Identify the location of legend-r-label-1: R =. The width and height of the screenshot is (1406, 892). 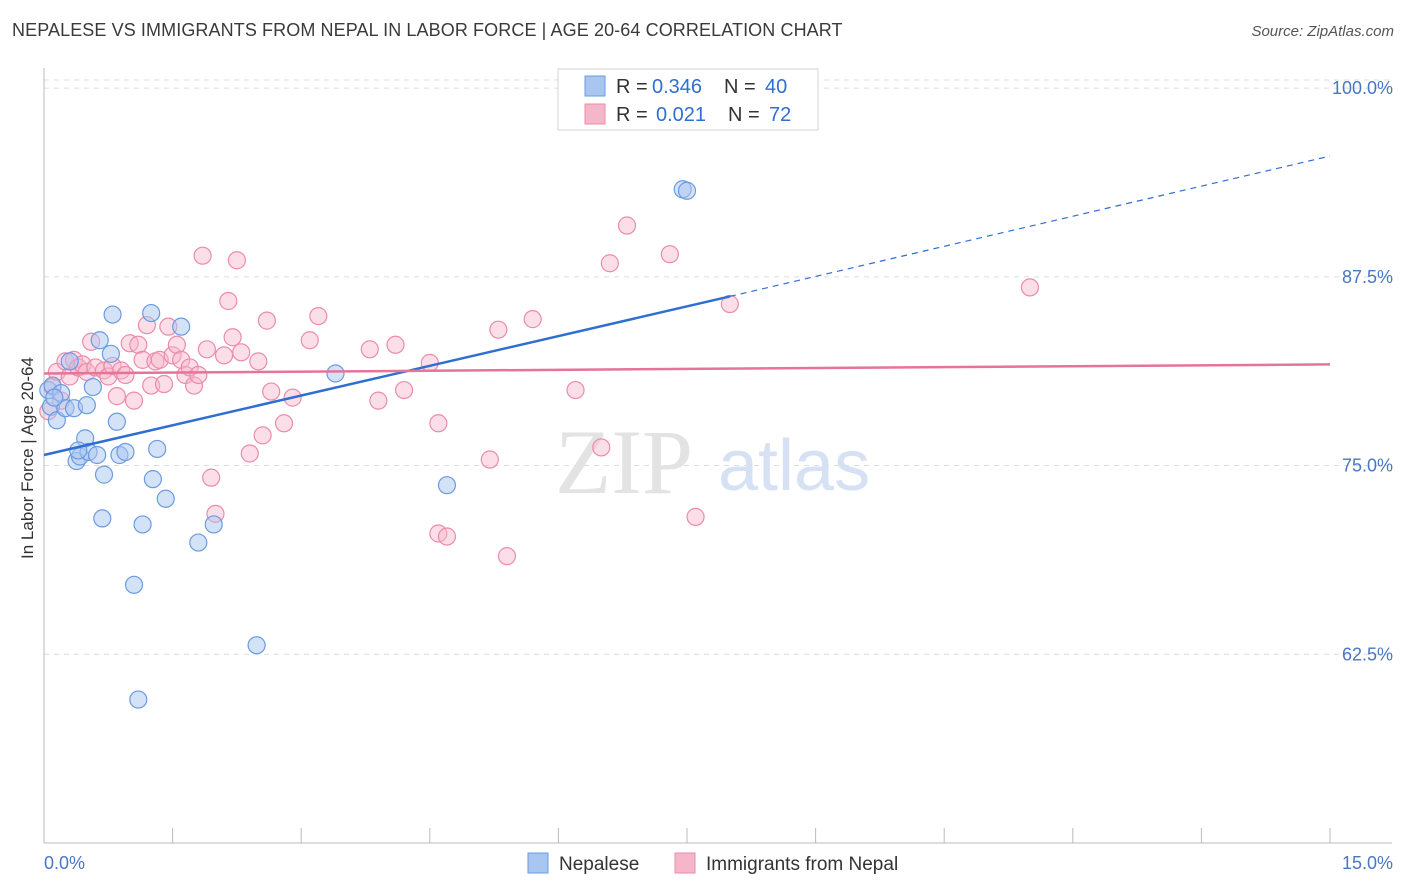
(632, 87).